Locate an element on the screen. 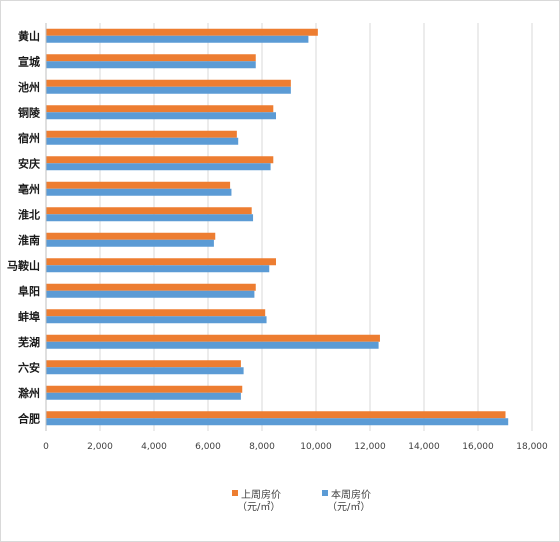 The image size is (560, 542). category-label: 黄山 is located at coordinates (29, 36).